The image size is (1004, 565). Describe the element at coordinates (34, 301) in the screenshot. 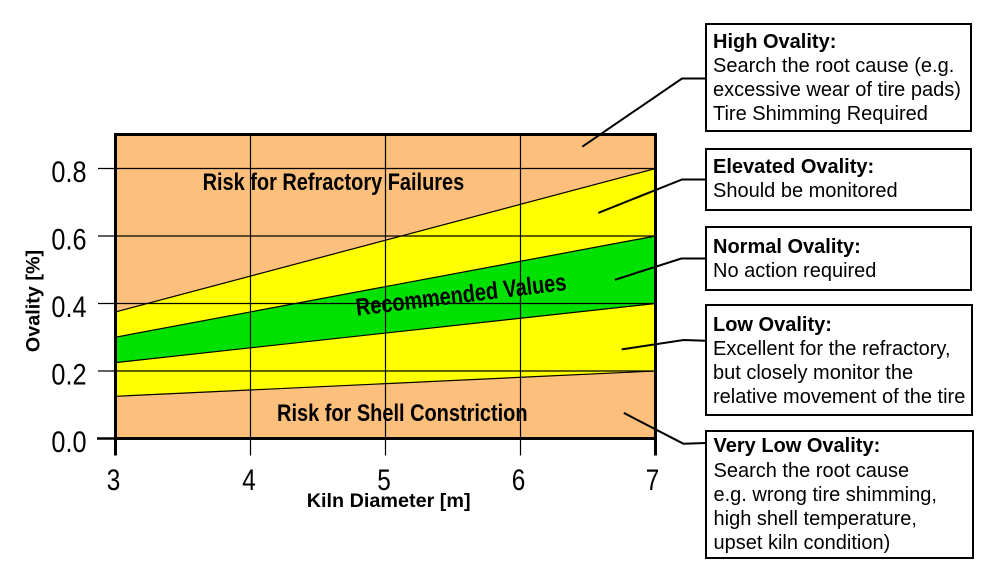

I see `svg-text: Ovality [%]` at that location.